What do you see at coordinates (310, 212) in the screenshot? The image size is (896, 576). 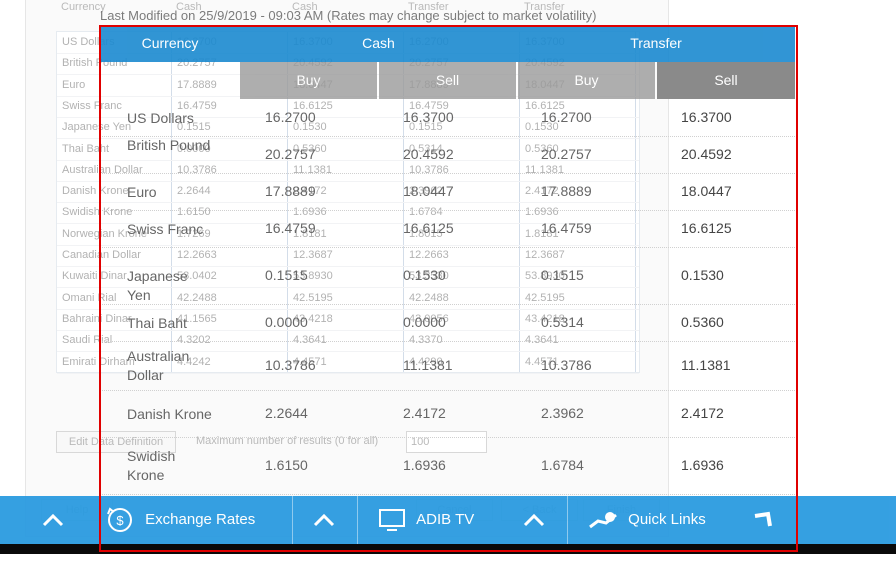 I see `preview-cell: 1.6936` at bounding box center [310, 212].